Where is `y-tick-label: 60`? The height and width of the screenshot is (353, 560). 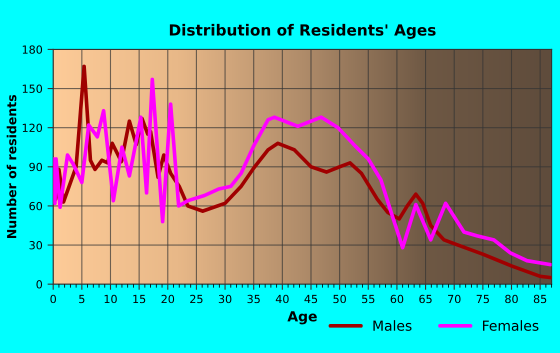
y-tick-label: 60 is located at coordinates (35, 206).